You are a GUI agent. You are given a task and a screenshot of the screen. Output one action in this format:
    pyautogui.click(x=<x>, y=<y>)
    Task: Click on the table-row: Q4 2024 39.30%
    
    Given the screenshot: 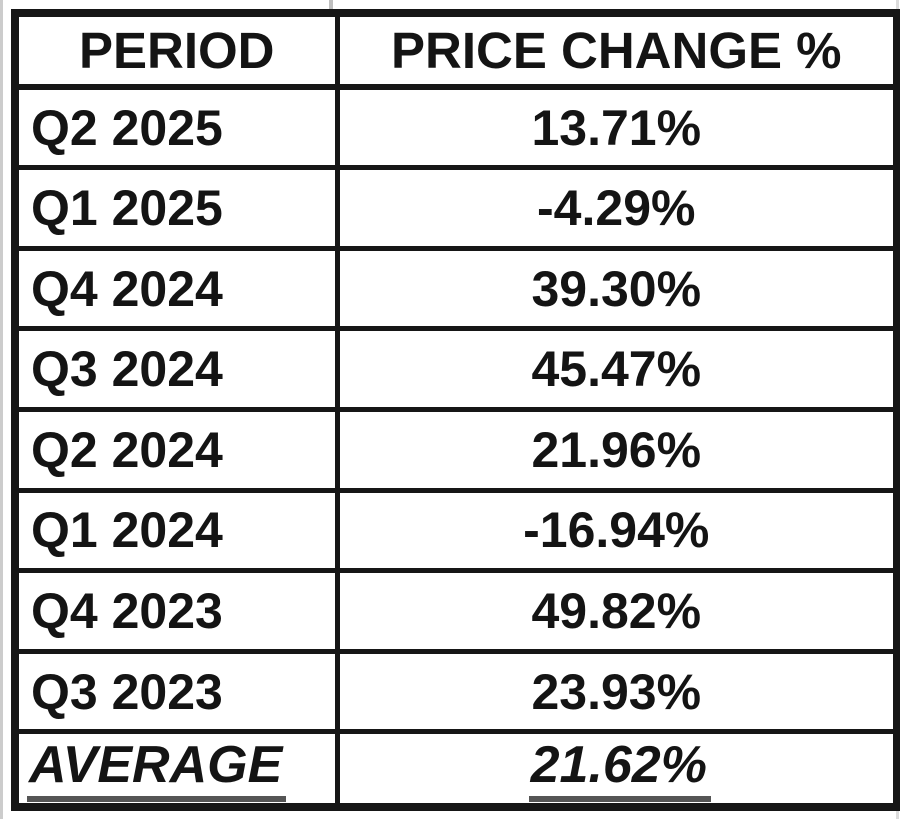 What is the action you would take?
    pyautogui.click(x=455, y=288)
    